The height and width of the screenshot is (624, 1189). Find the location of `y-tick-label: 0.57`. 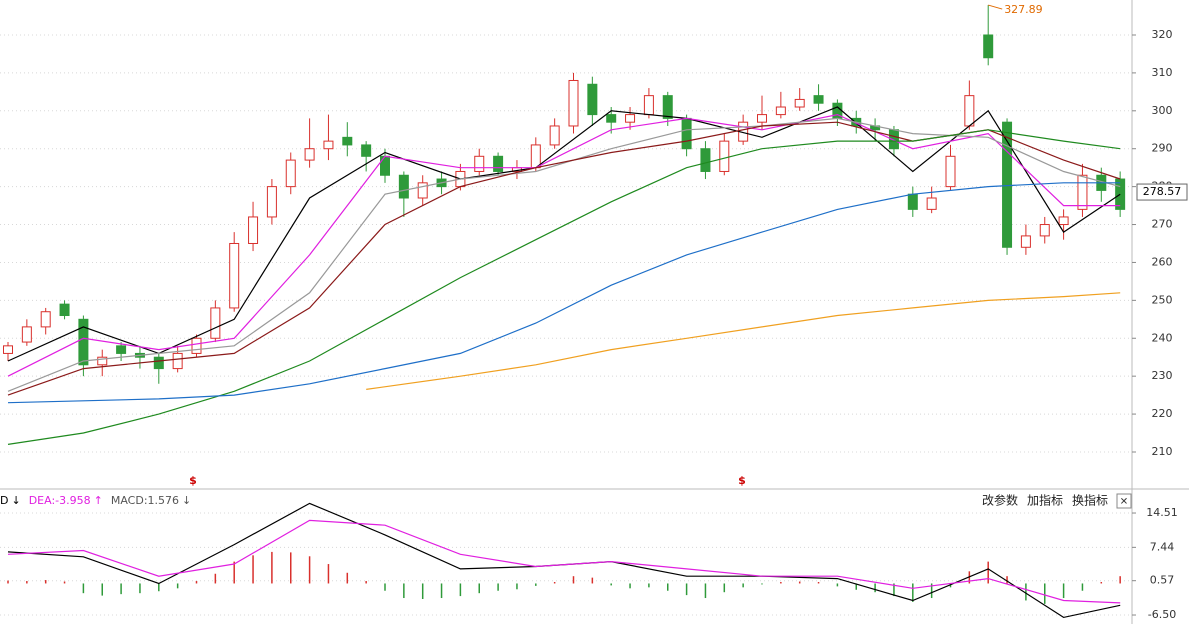

y-tick-label: 0.57 is located at coordinates (1162, 580).